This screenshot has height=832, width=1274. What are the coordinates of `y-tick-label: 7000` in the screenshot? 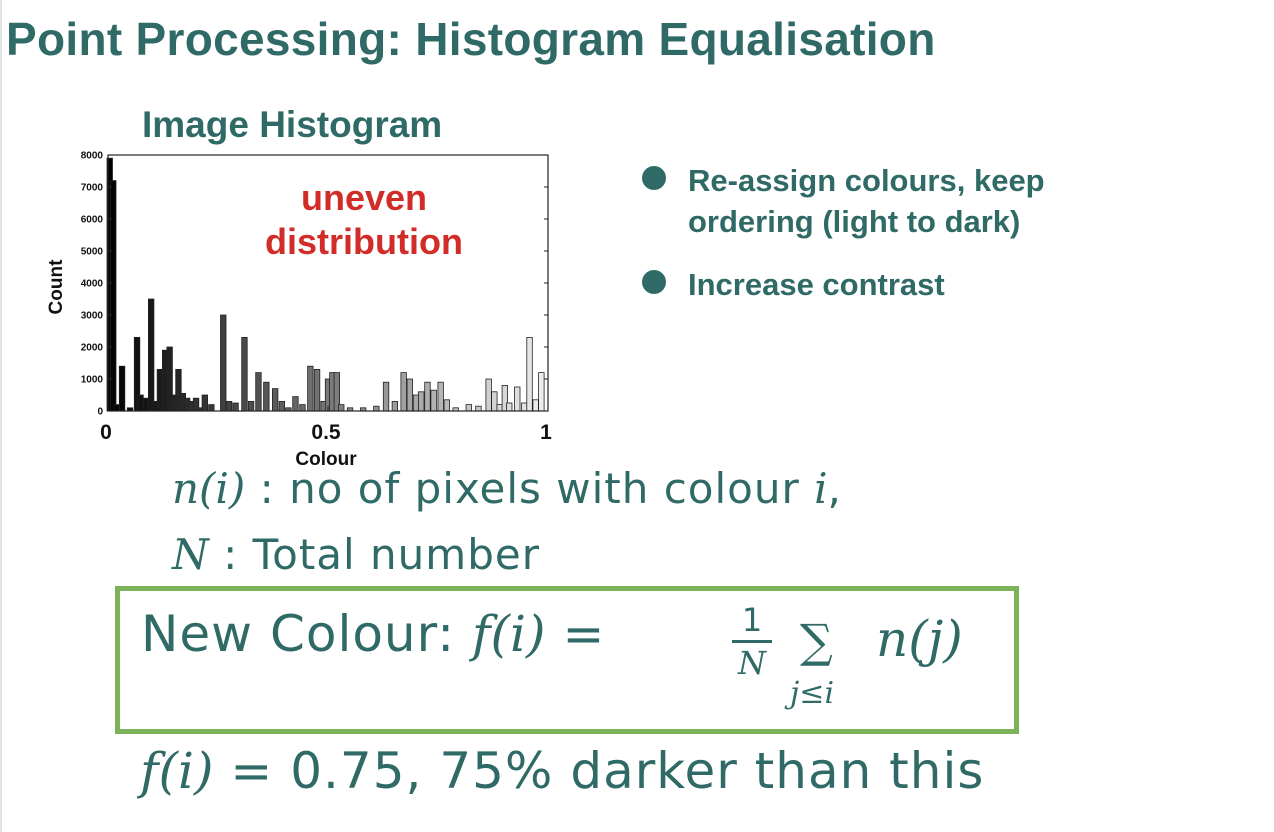 It's located at (92, 188).